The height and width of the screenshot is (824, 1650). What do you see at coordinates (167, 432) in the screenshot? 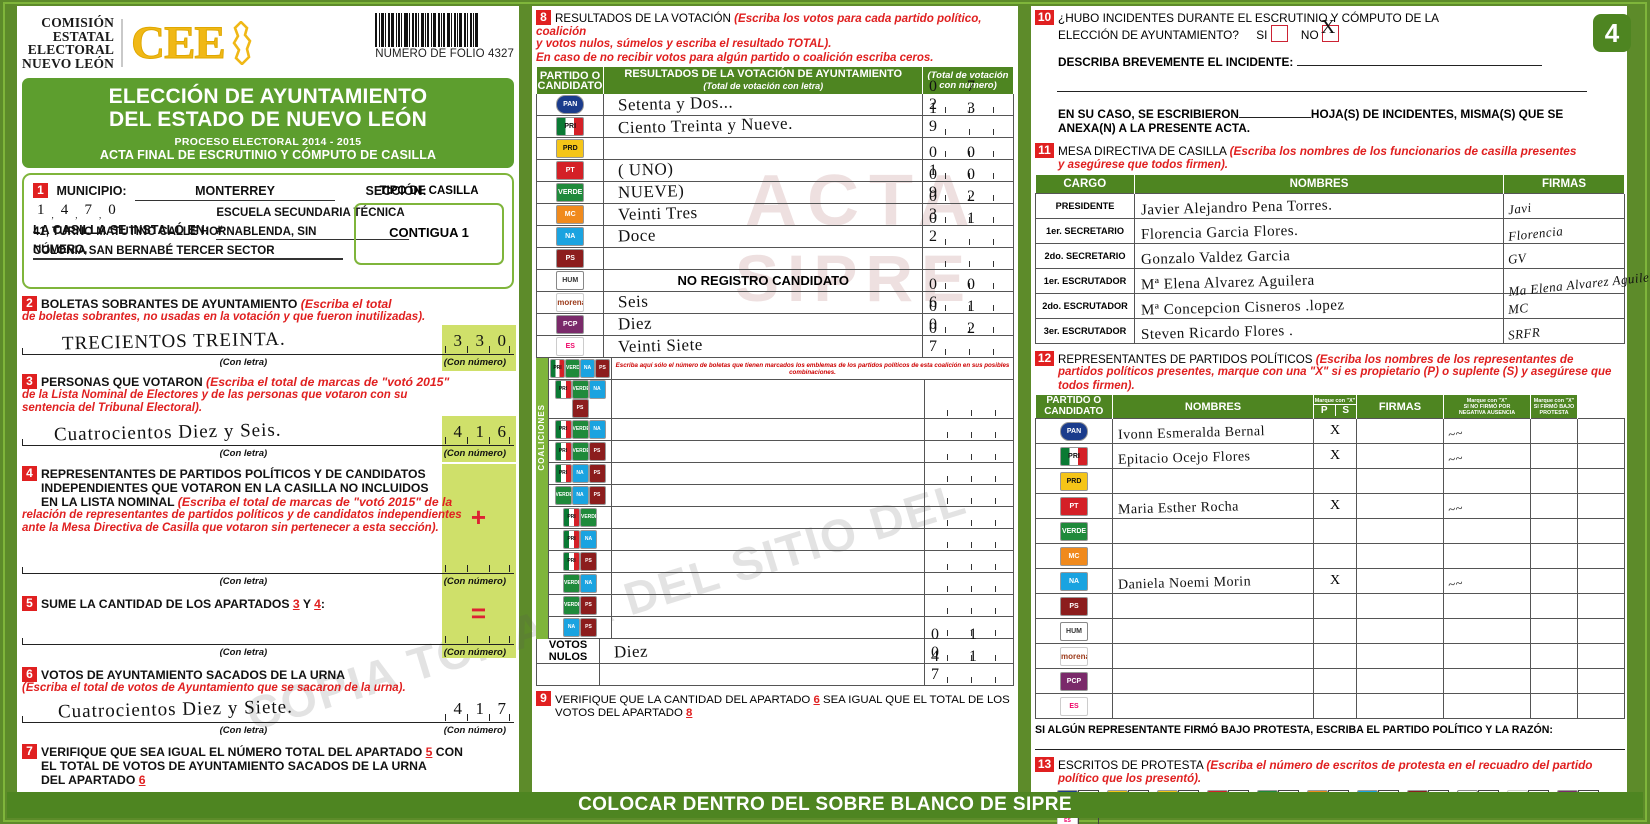
I see `section-3-value-letra: Cuatrocientos Diez y Seis.` at bounding box center [167, 432].